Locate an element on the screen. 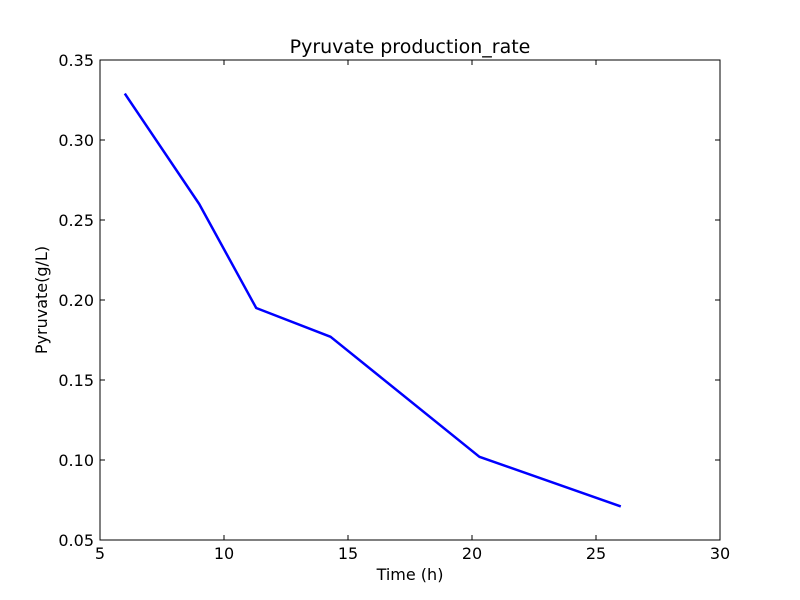 Image resolution: width=800 pixels, height=600 pixels. x-tick-label: 5 is located at coordinates (100, 553).